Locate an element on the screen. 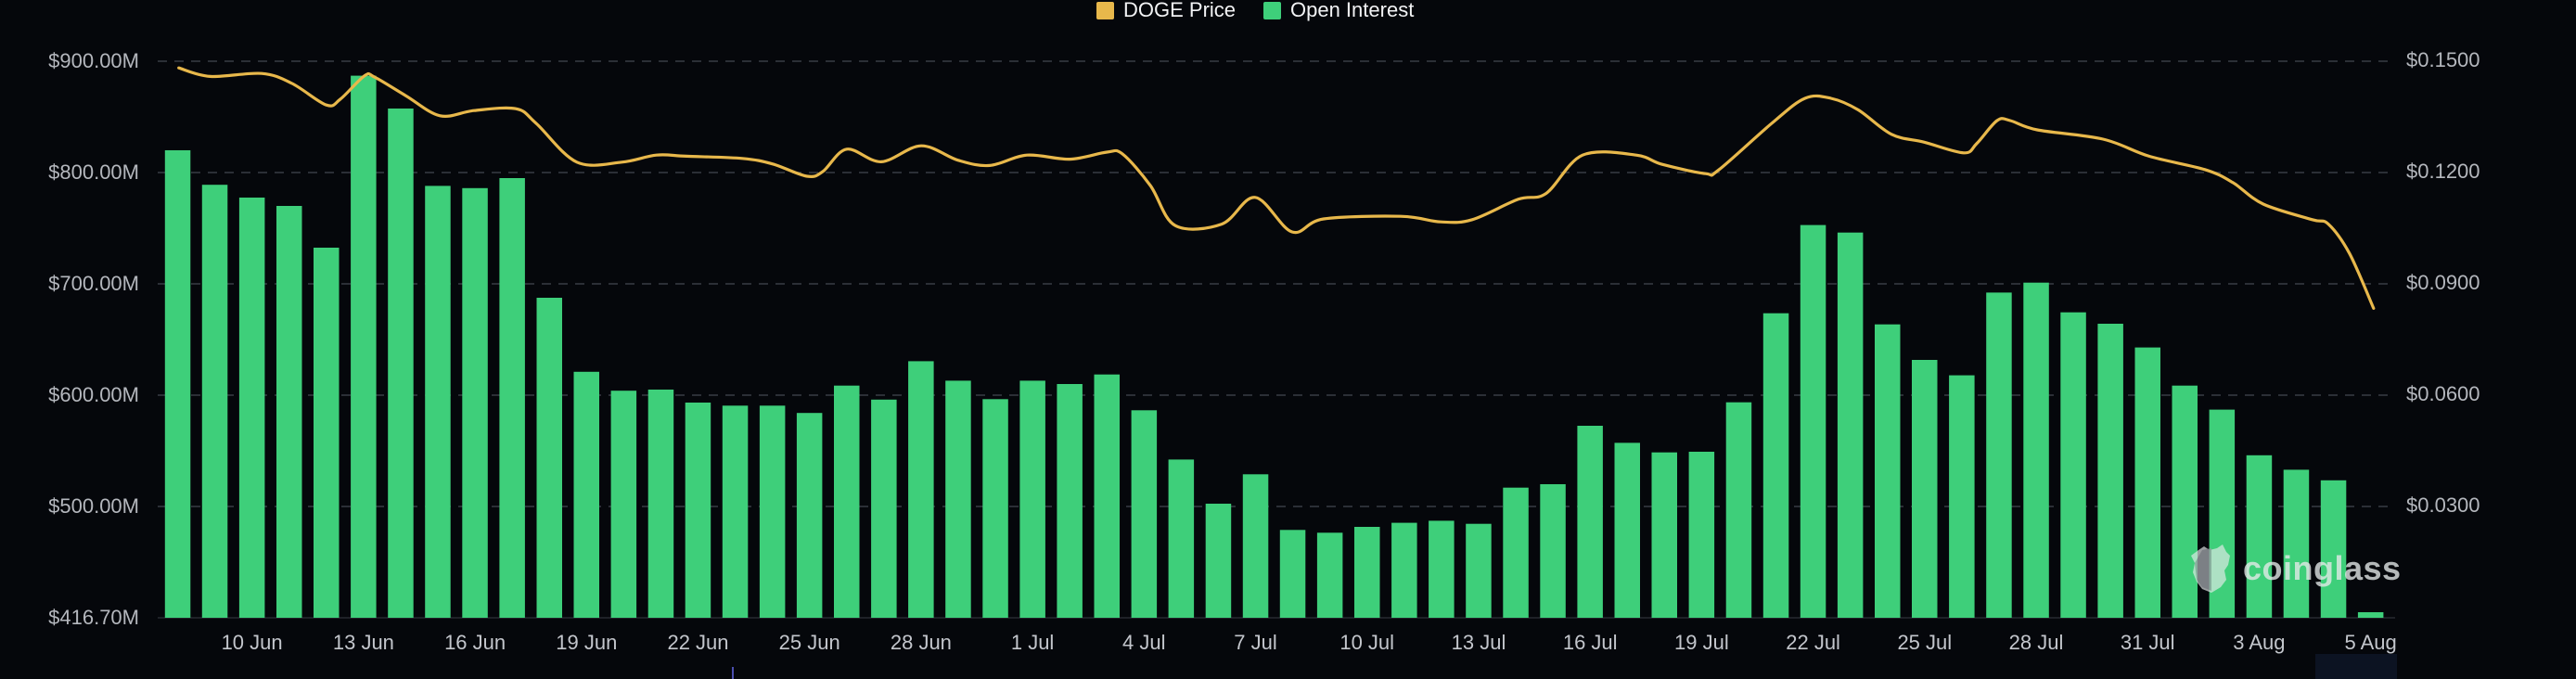  x-axis-tick: 13 Jul is located at coordinates (1478, 642).